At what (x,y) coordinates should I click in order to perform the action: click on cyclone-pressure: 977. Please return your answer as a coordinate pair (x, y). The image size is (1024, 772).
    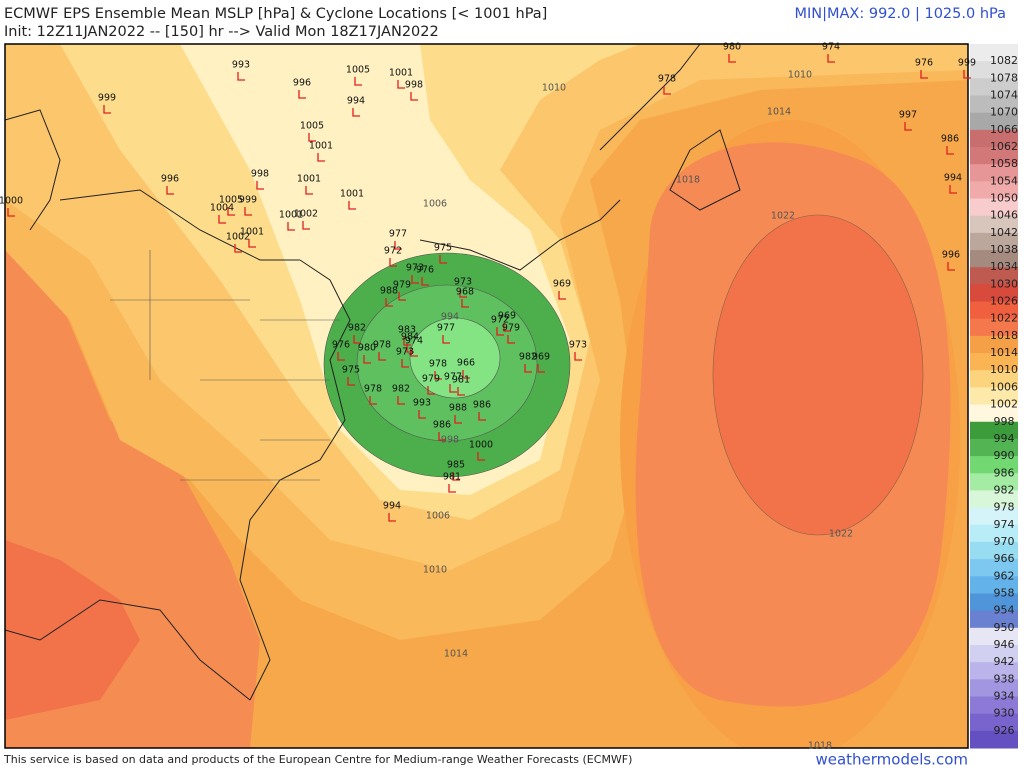
    Looking at the image, I should click on (453, 377).